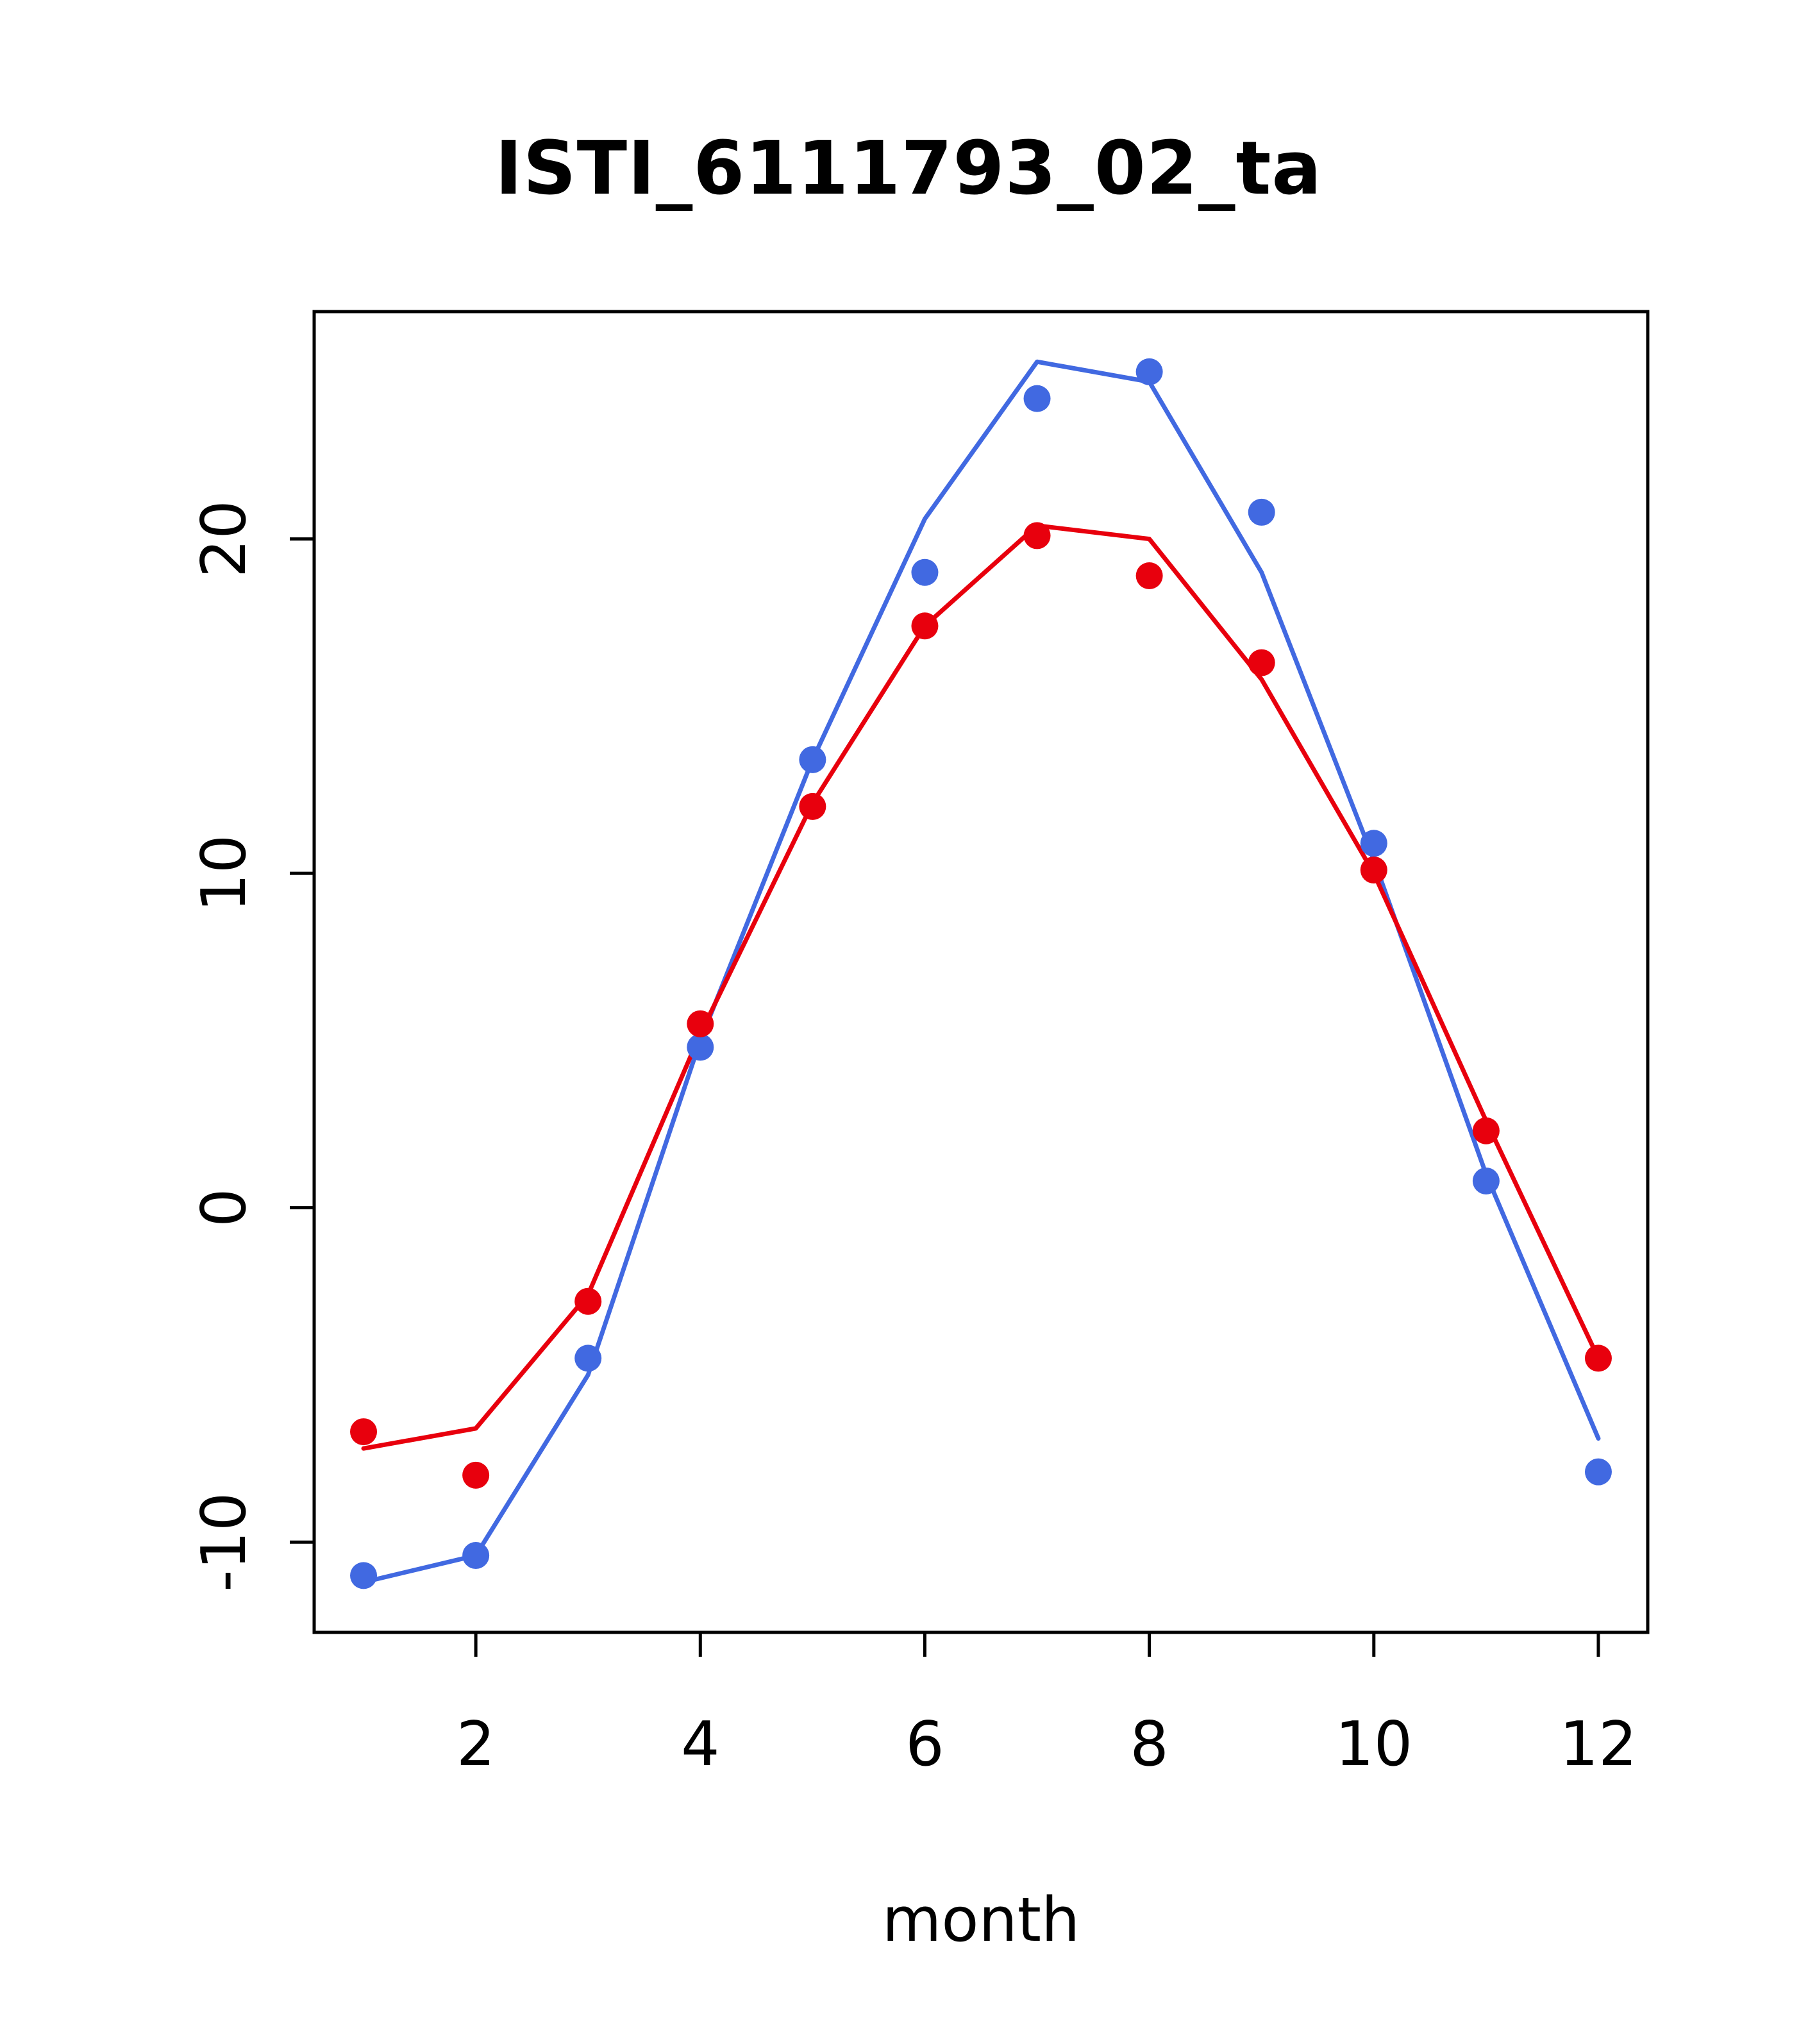 This screenshot has width=1817, height=2044. I want to click on x-tick-label: 8, so click(1149, 1744).